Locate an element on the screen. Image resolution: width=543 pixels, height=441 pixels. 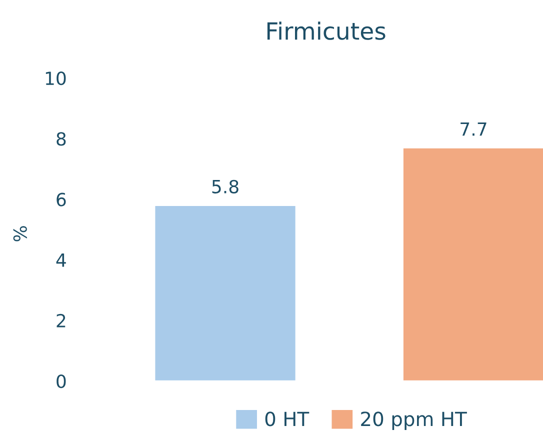
y-axis-title: % is located at coordinates (20, 234).